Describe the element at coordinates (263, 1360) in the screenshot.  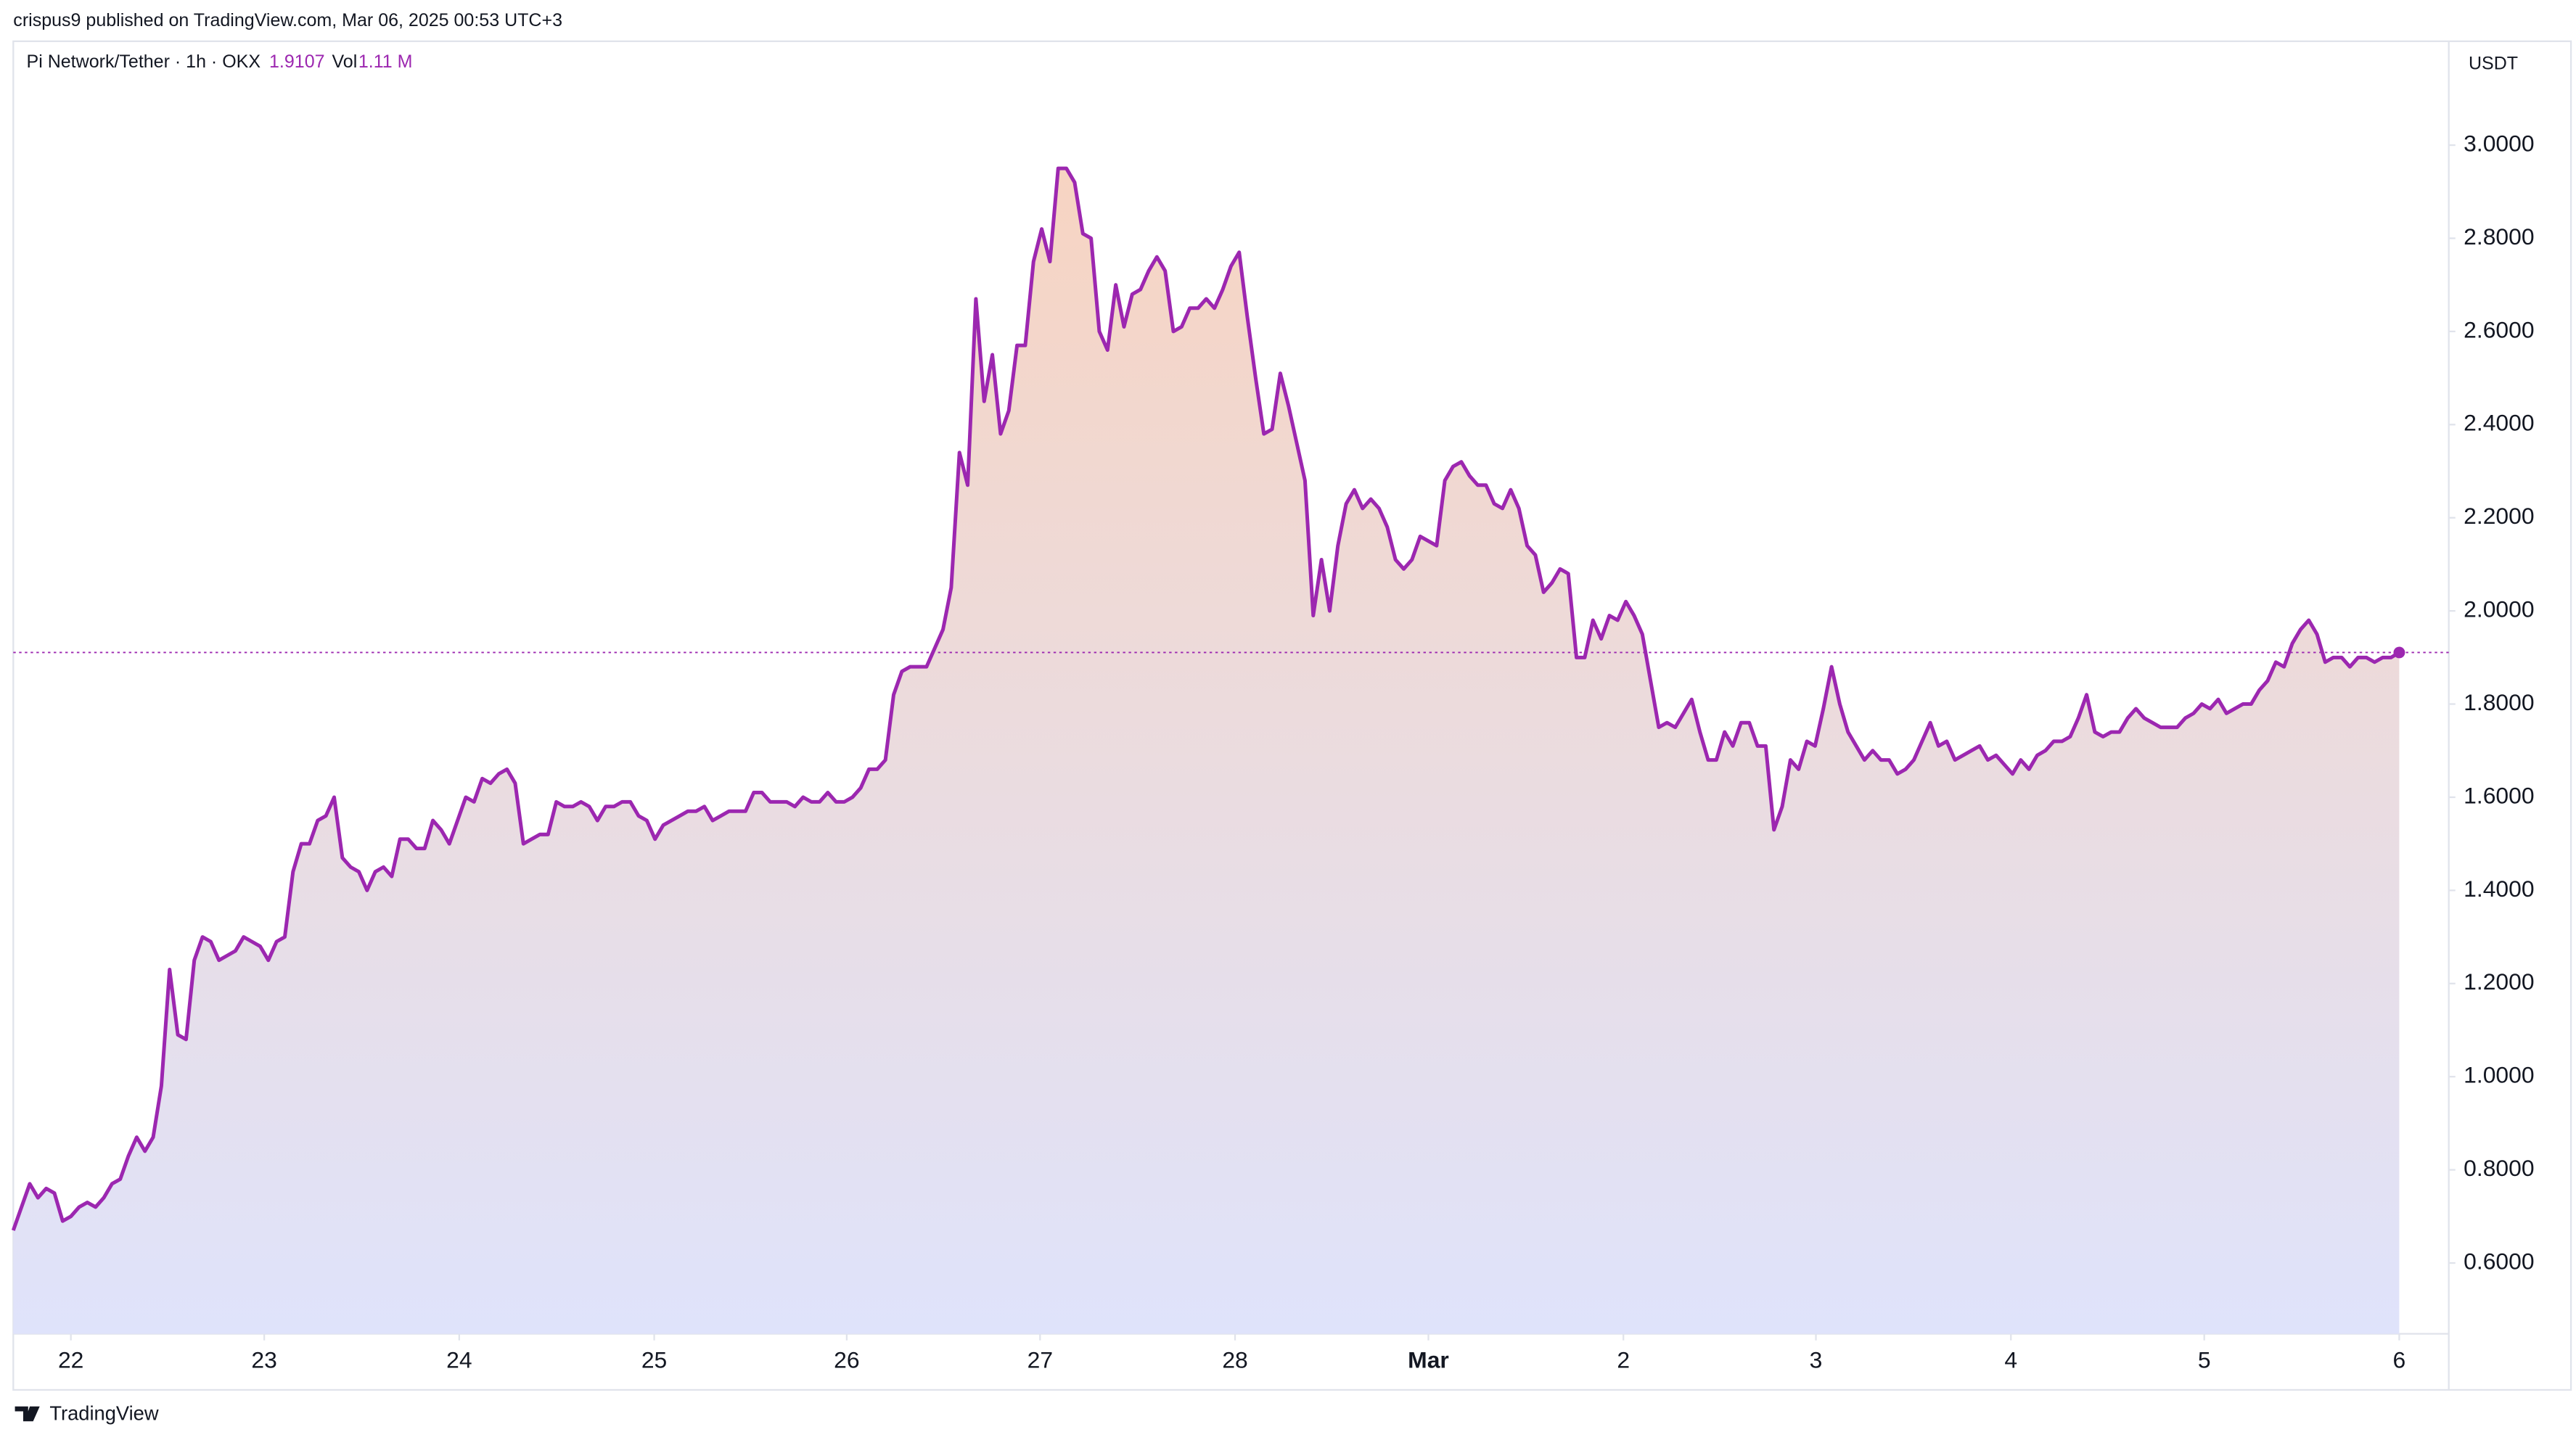
I see `x-tick-label: 23` at that location.